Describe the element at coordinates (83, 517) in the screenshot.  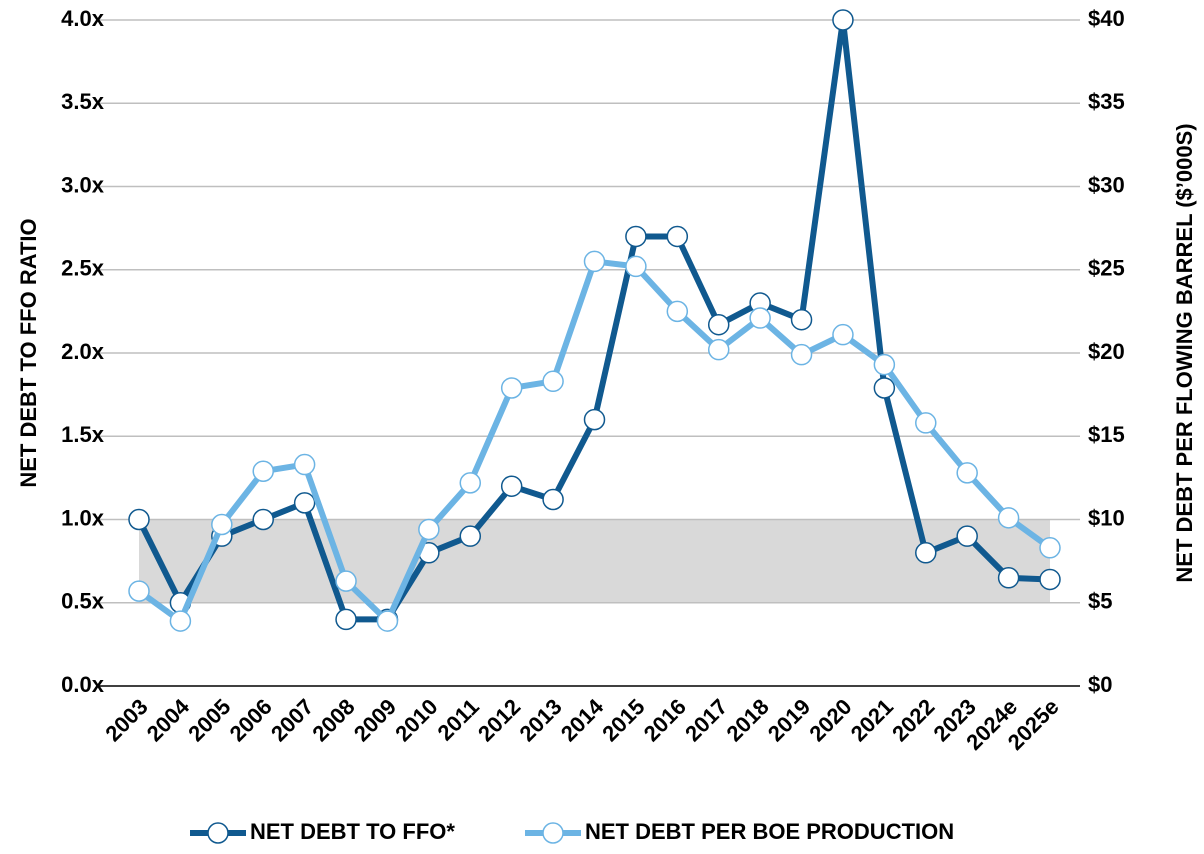
I see `y-tick-label: 1.0x` at that location.